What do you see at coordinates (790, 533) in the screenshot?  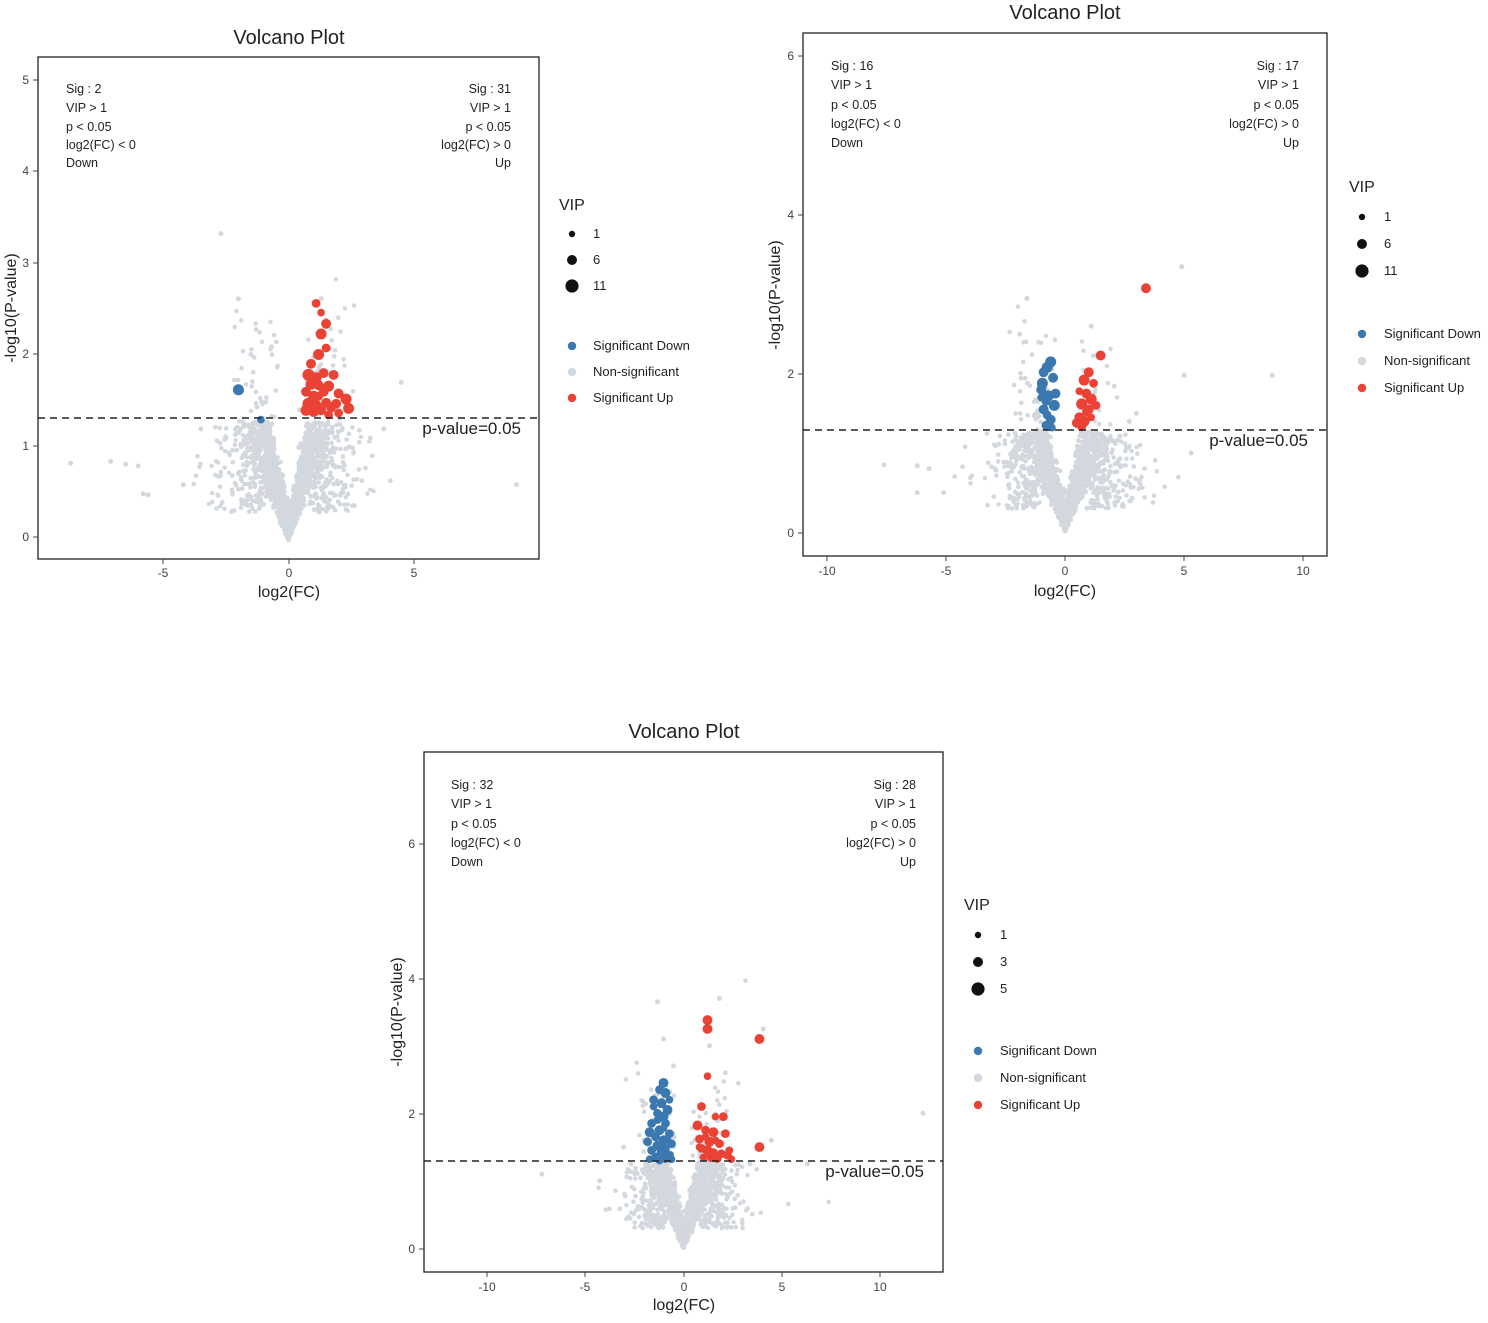 I see `y-tick-label: 0` at bounding box center [790, 533].